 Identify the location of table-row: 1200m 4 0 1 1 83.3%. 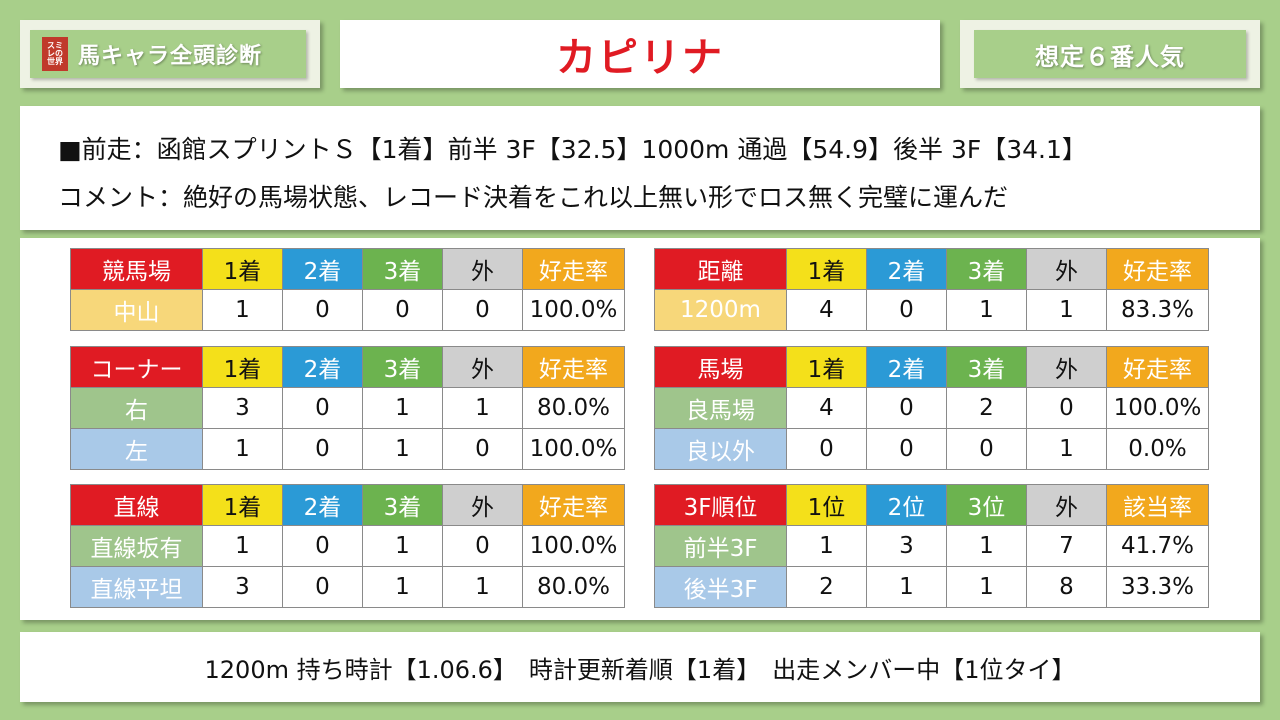
(931, 310).